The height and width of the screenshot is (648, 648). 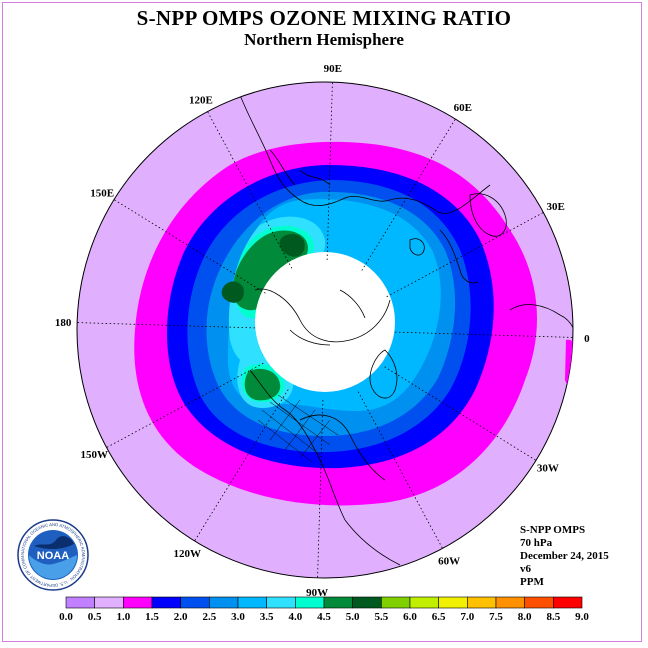 I want to click on map-title: S-NPP OMPS OZONE MIXING RATIO, so click(x=324, y=18).